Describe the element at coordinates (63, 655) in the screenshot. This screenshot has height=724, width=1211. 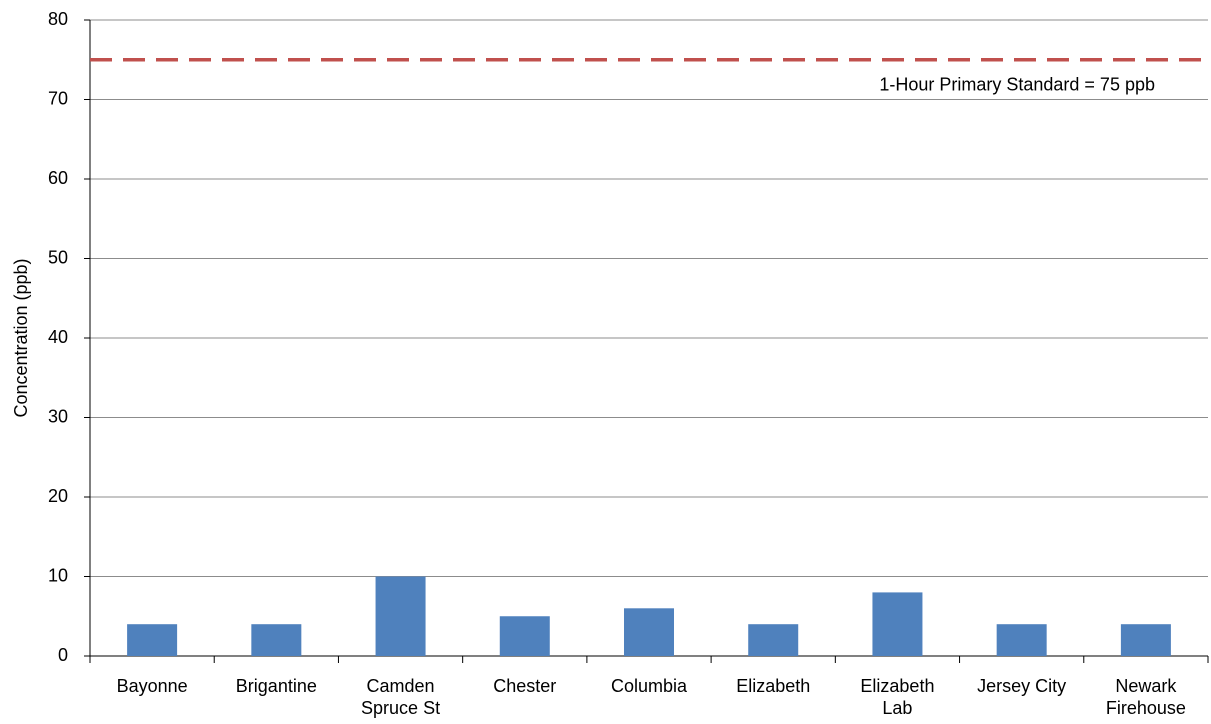
I see `y-tick-label: 0` at that location.